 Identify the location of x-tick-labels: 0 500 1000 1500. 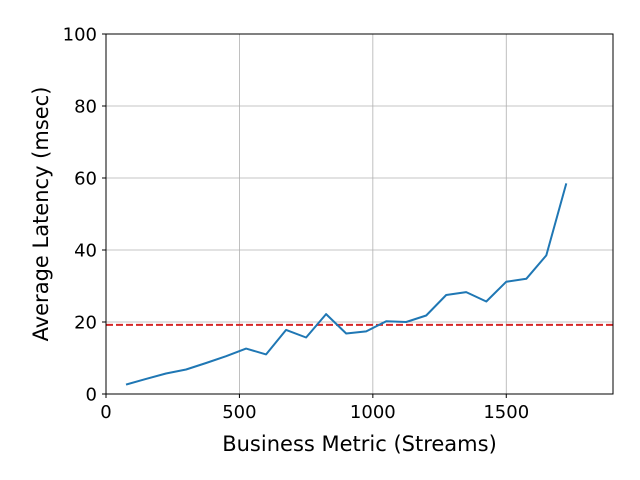
(314, 412).